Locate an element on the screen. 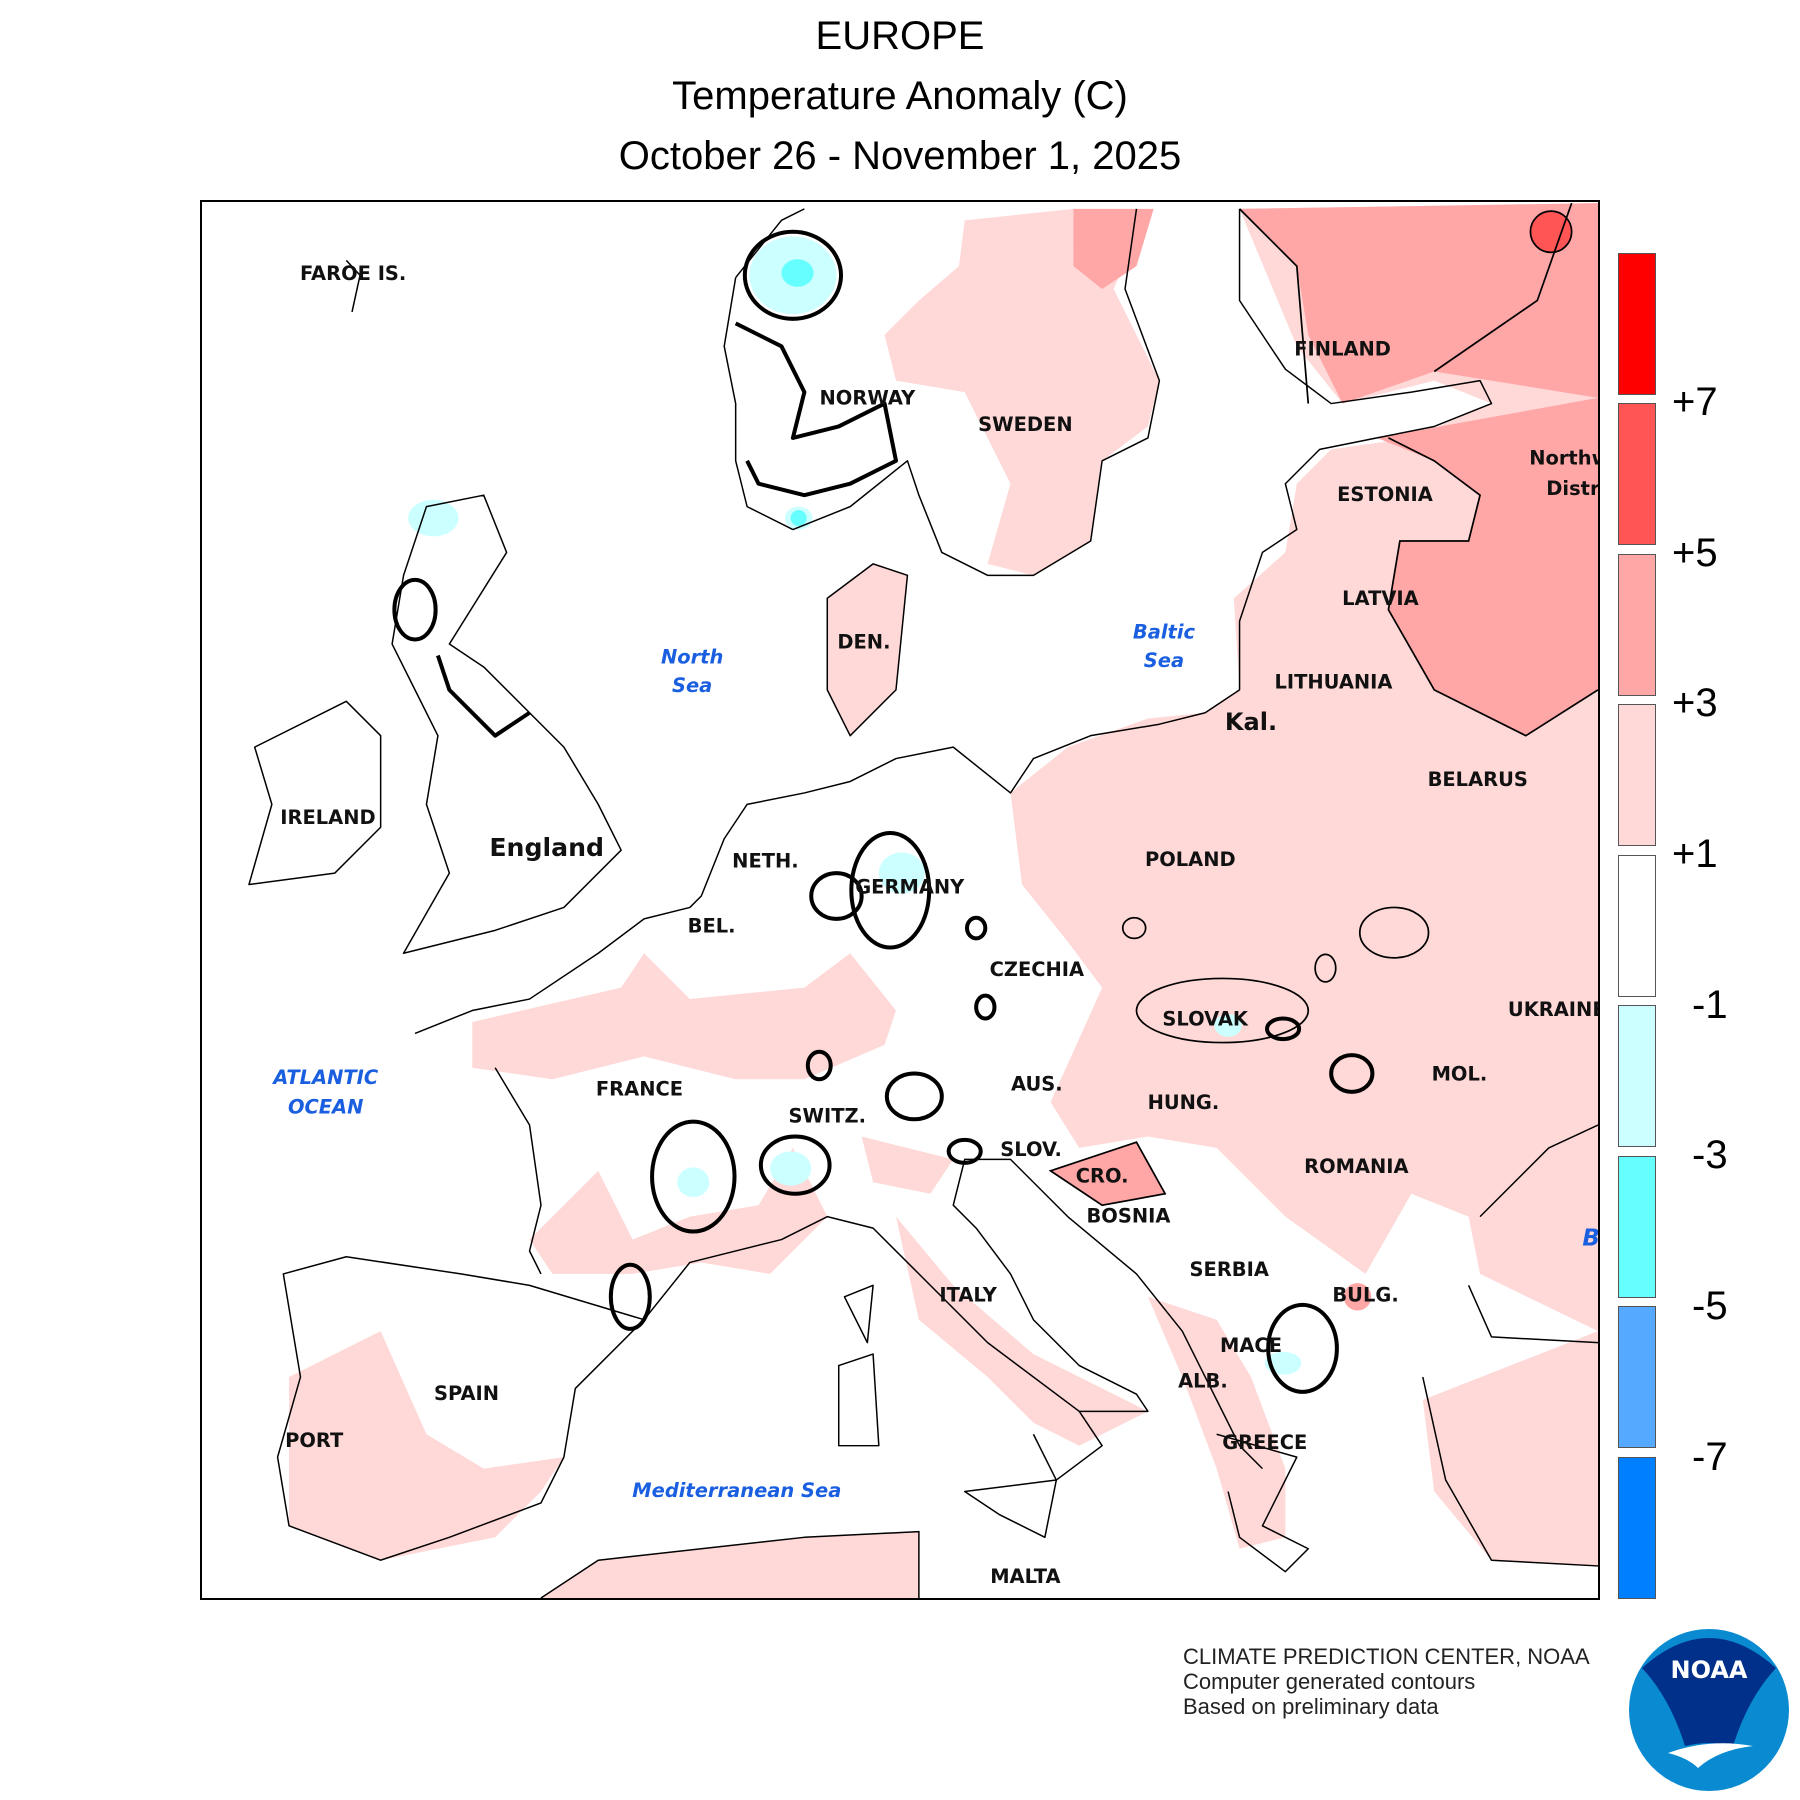  label-norway: NORWAY is located at coordinates (868, 398).